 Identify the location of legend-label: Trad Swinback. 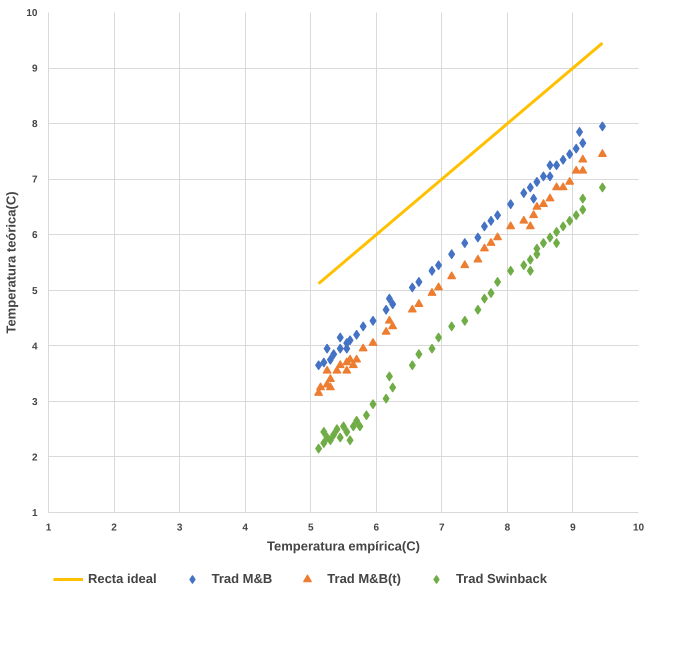
(502, 578).